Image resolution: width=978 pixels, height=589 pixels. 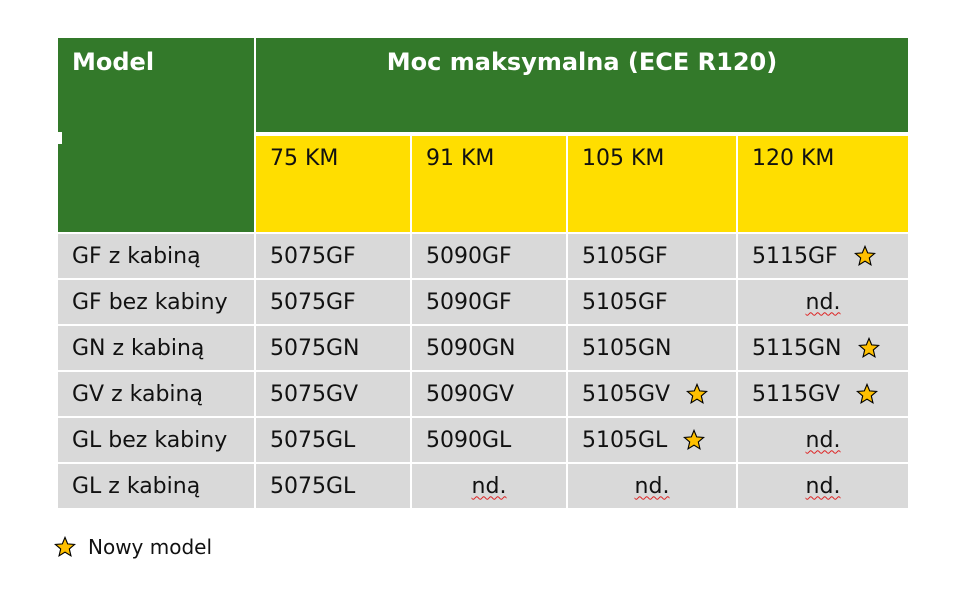 I want to click on model-code: 5090GV, so click(x=470, y=394).